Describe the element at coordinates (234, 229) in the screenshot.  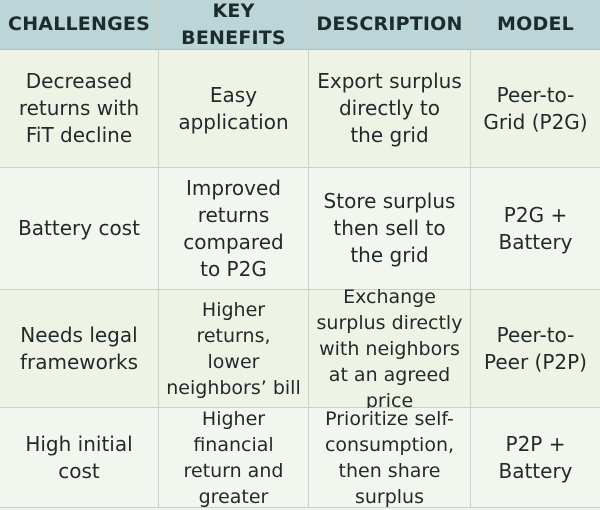
I see `row-2-benefit: Improved returns compared to P2G` at that location.